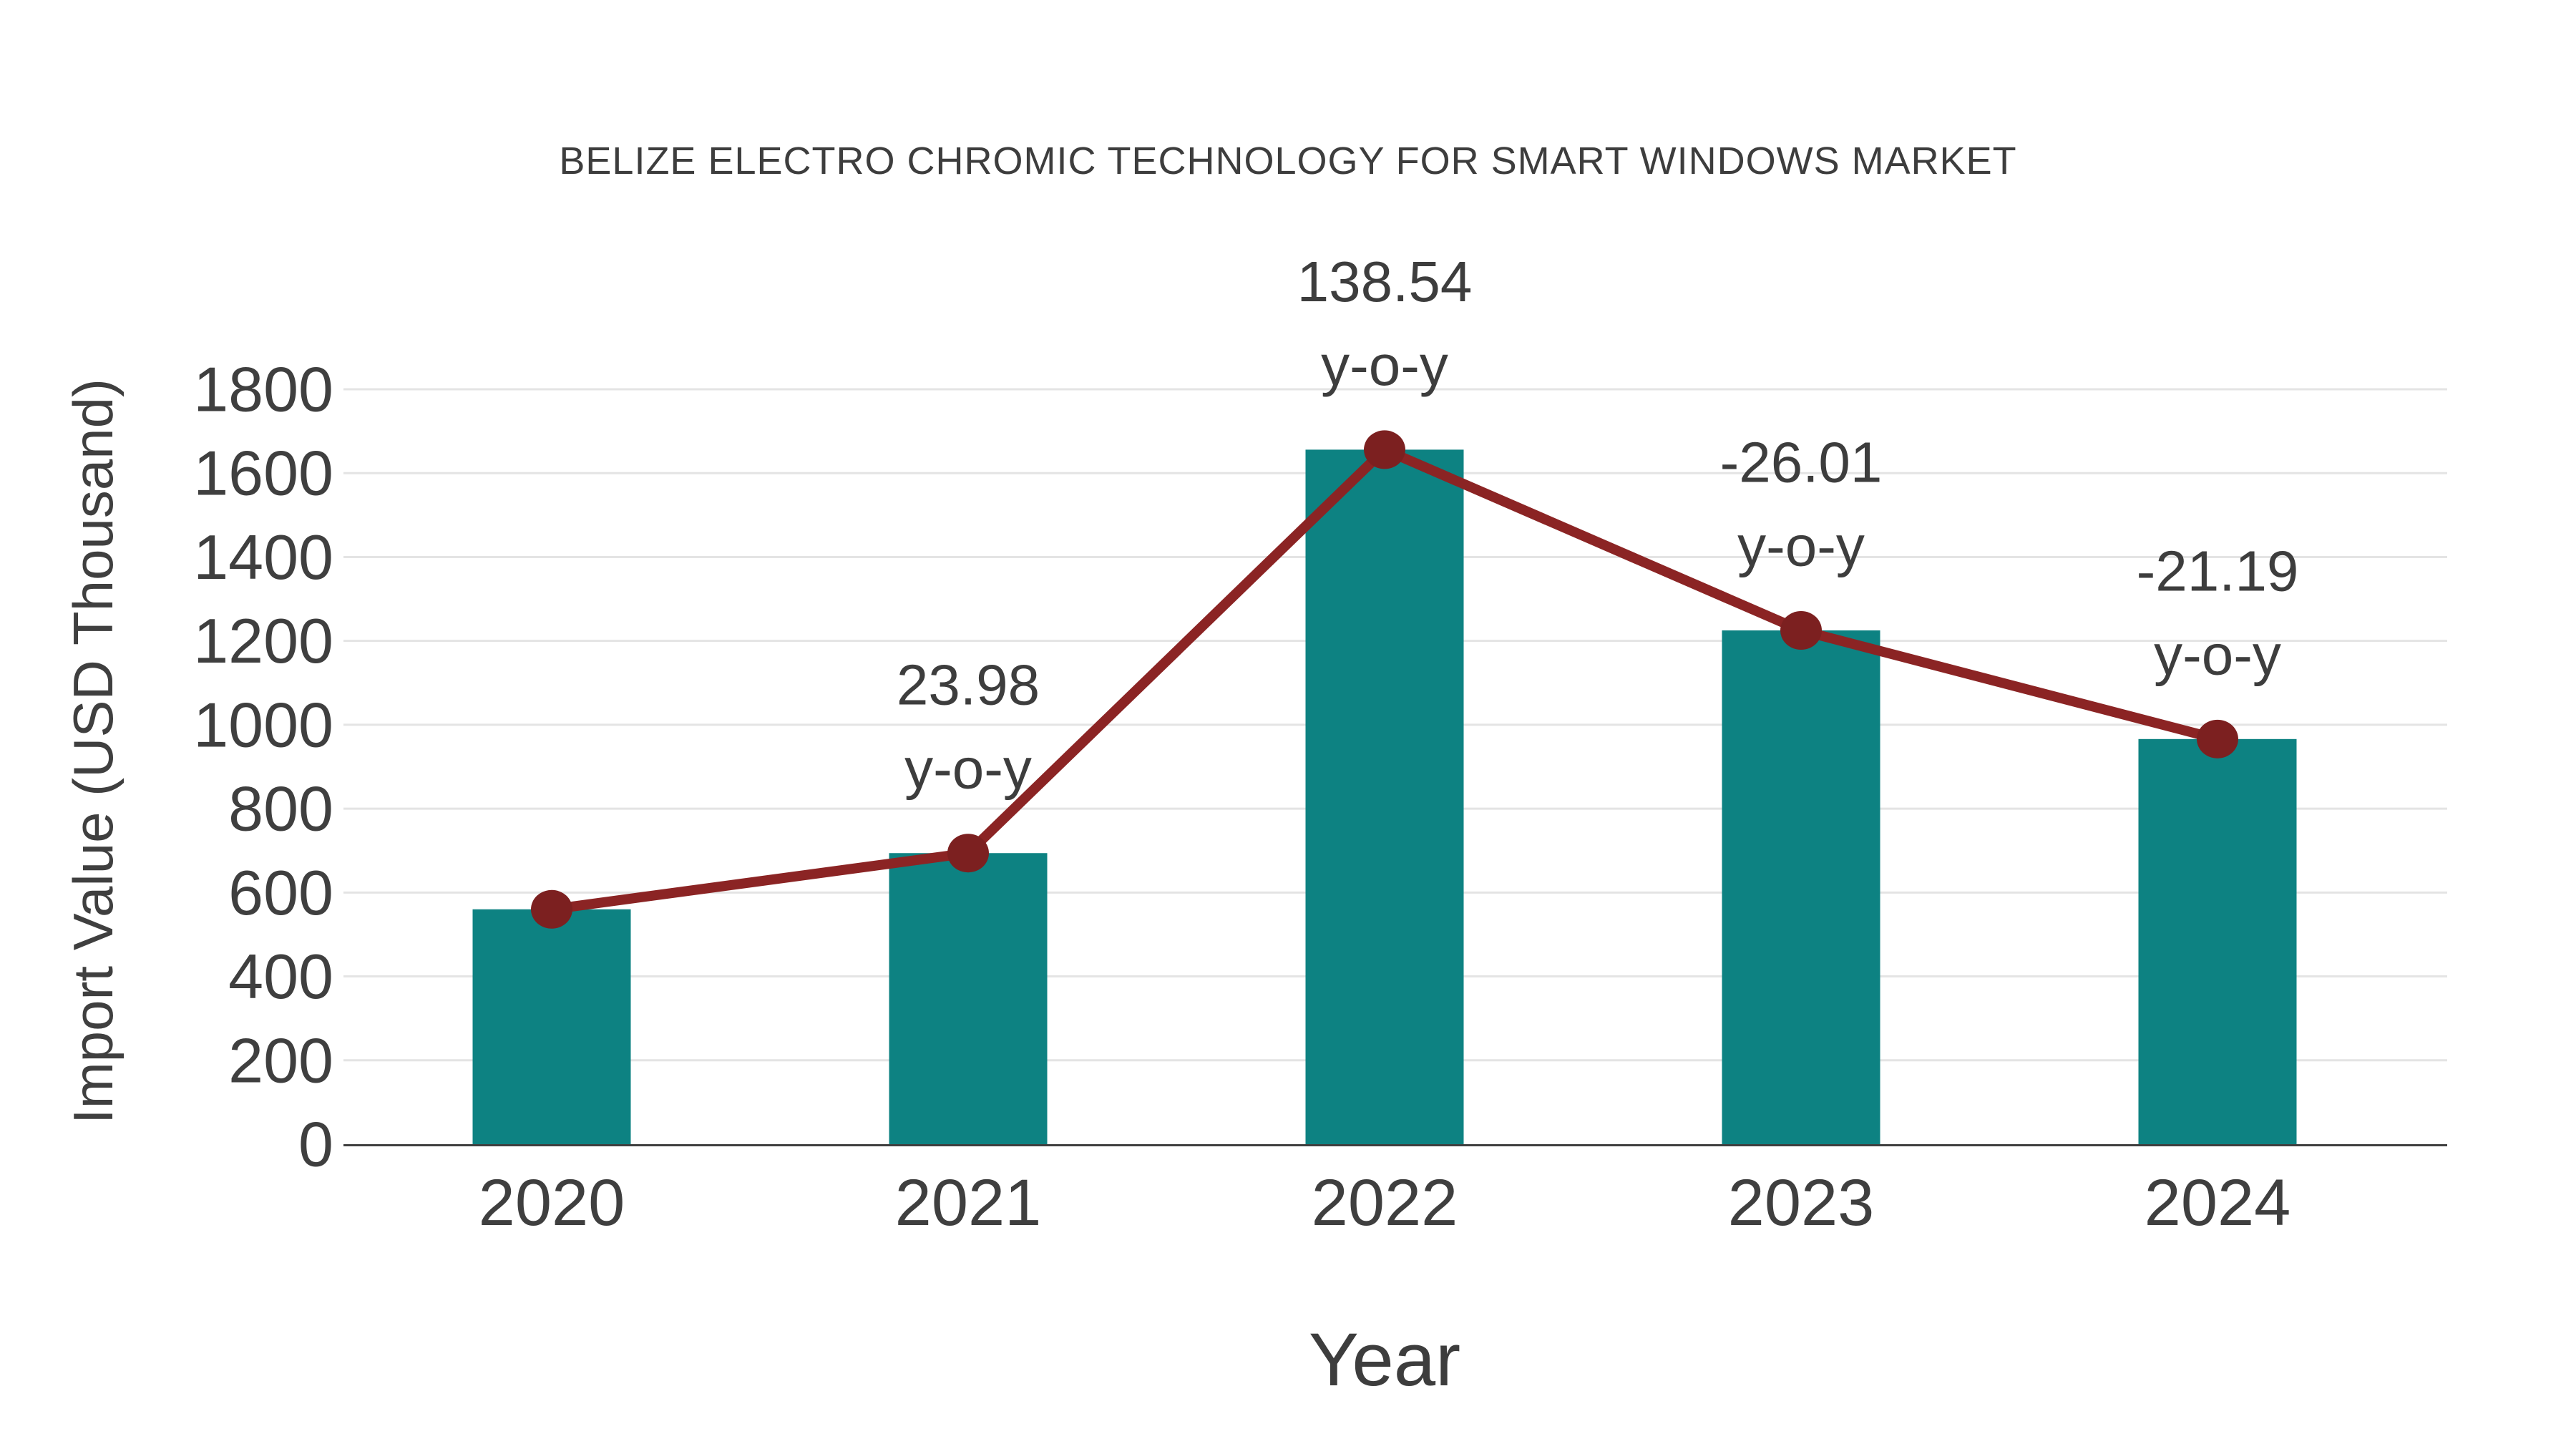 The height and width of the screenshot is (1449, 2576). What do you see at coordinates (1385, 281) in the screenshot?
I see `annotation-value: 138.54` at bounding box center [1385, 281].